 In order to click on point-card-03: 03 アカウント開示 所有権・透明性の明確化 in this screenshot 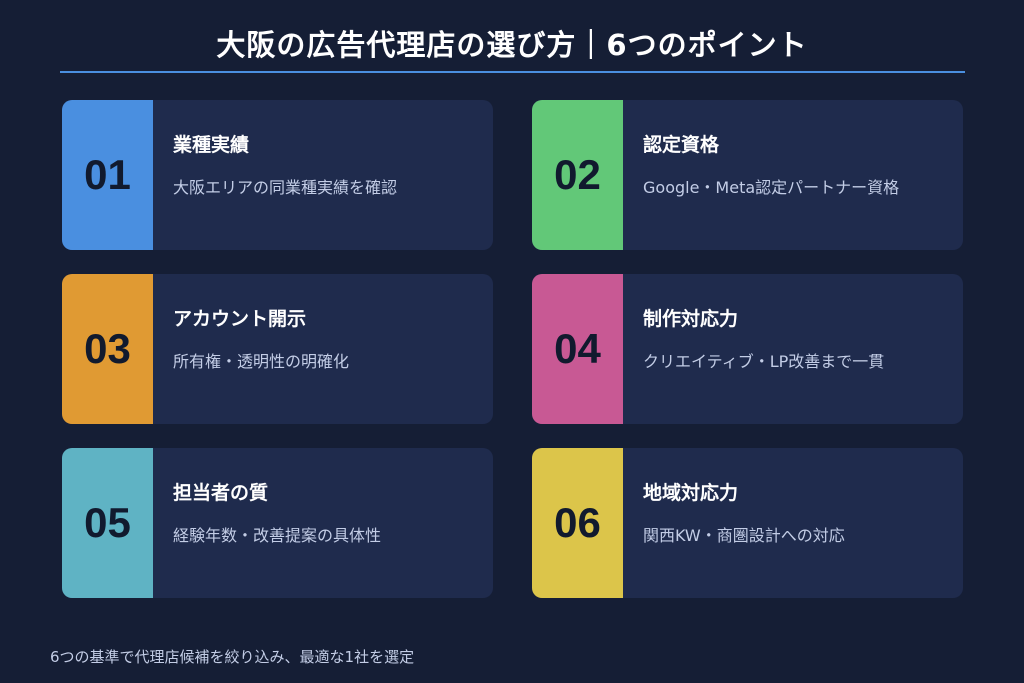, I will do `click(277, 349)`.